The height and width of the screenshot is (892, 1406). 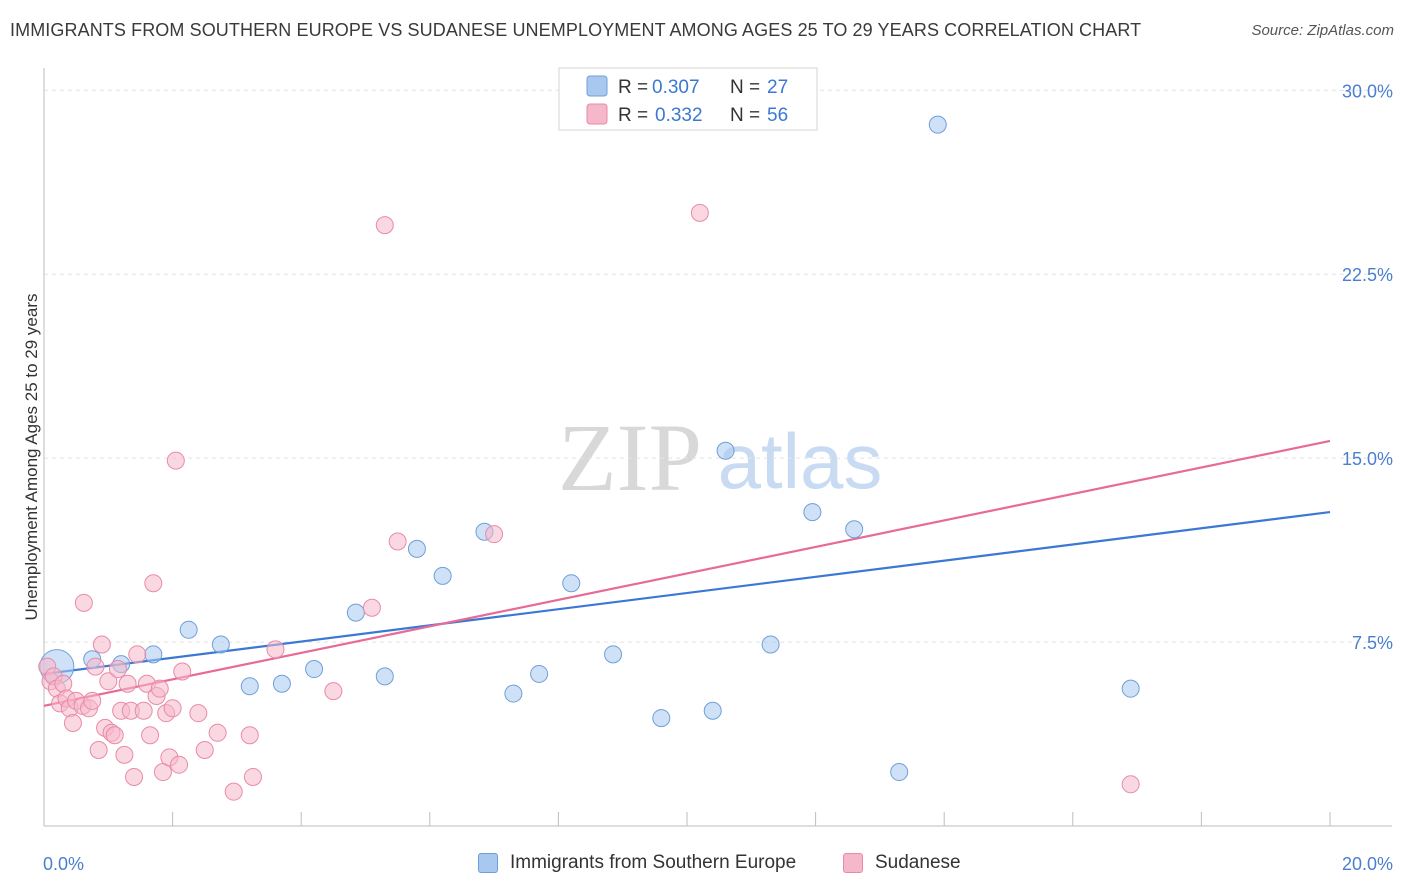 I want to click on x-tick-label-0: 0.0%, so click(x=63, y=864).